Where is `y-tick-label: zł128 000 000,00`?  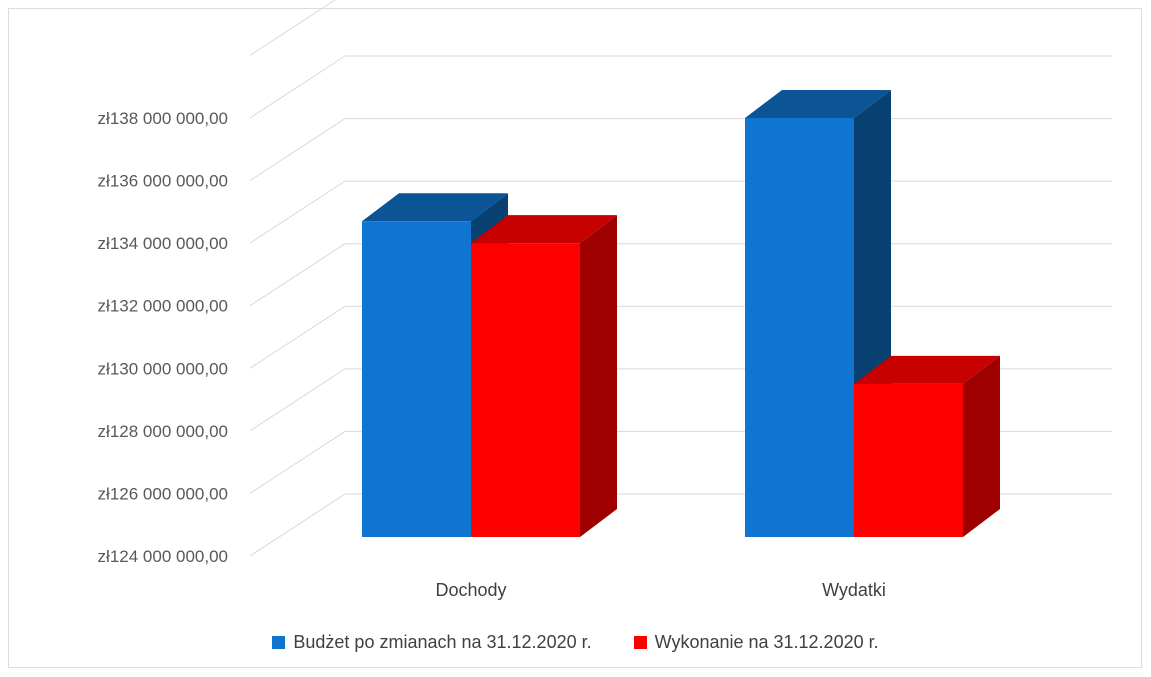
y-tick-label: zł128 000 000,00 is located at coordinates (163, 431).